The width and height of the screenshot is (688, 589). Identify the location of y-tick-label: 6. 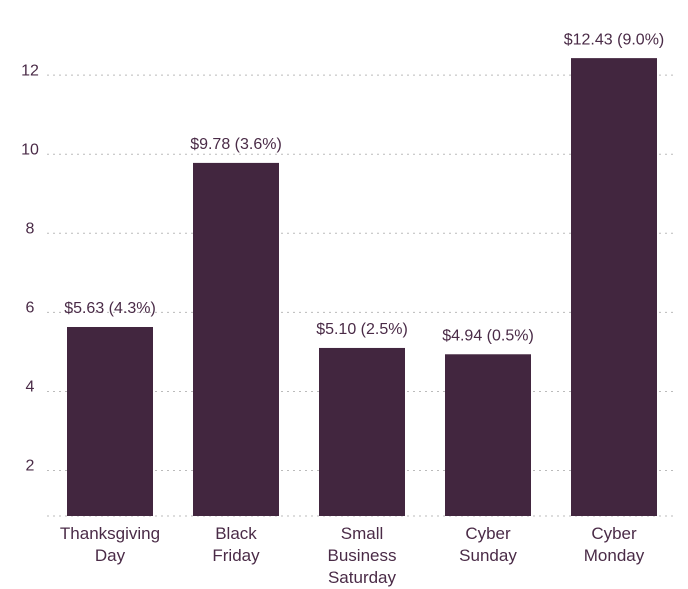
(30, 308).